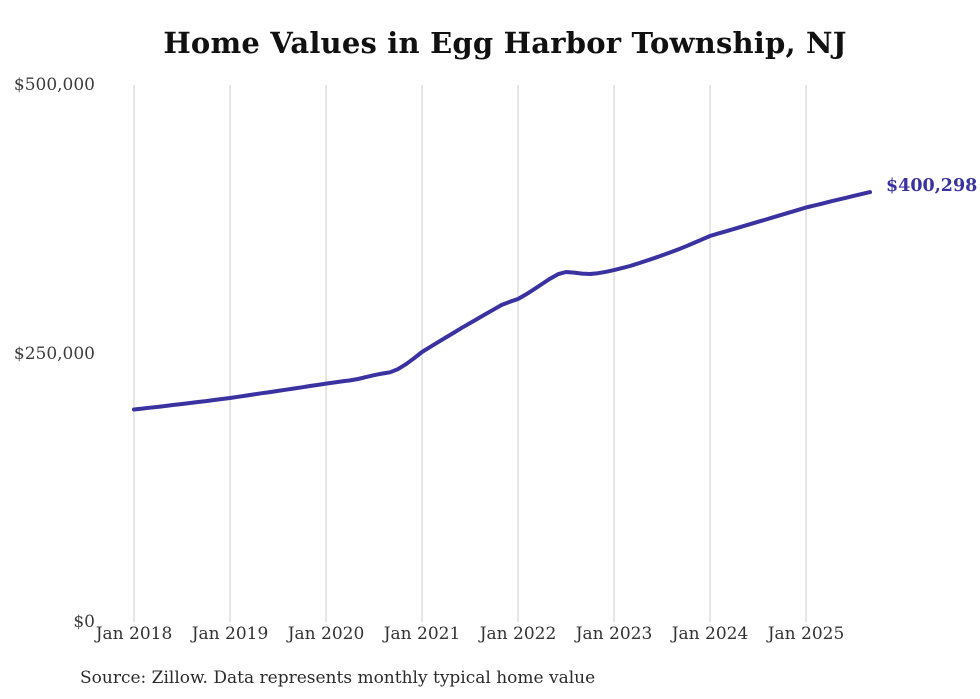 The width and height of the screenshot is (980, 699). What do you see at coordinates (518, 634) in the screenshot?
I see `x-tick-label: Jan 2022` at bounding box center [518, 634].